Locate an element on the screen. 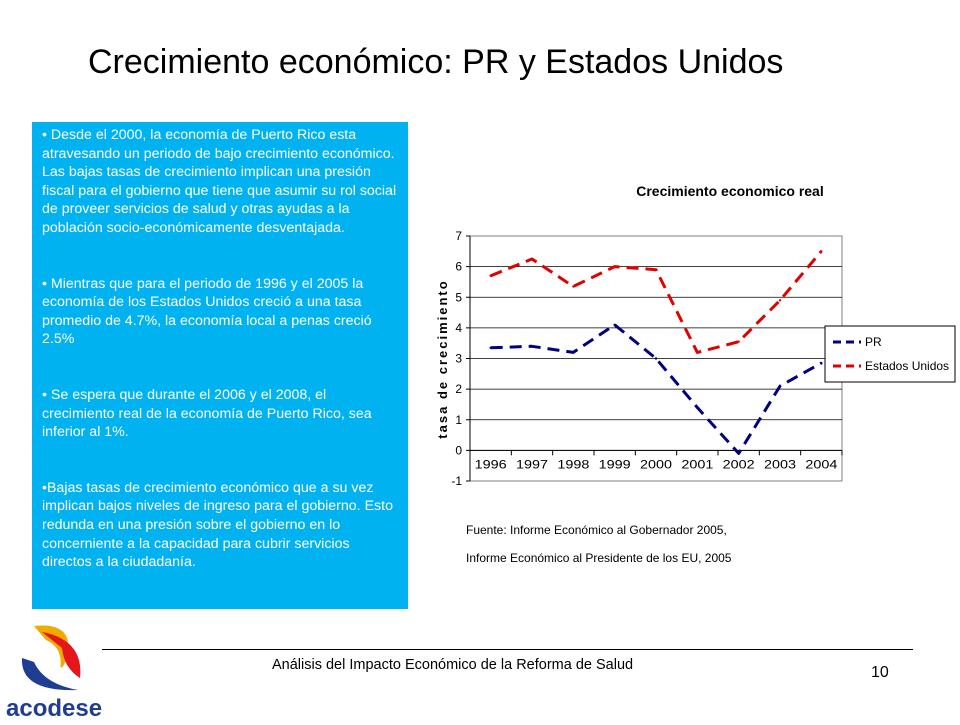  y-tick-label: -1 is located at coordinates (456, 481).